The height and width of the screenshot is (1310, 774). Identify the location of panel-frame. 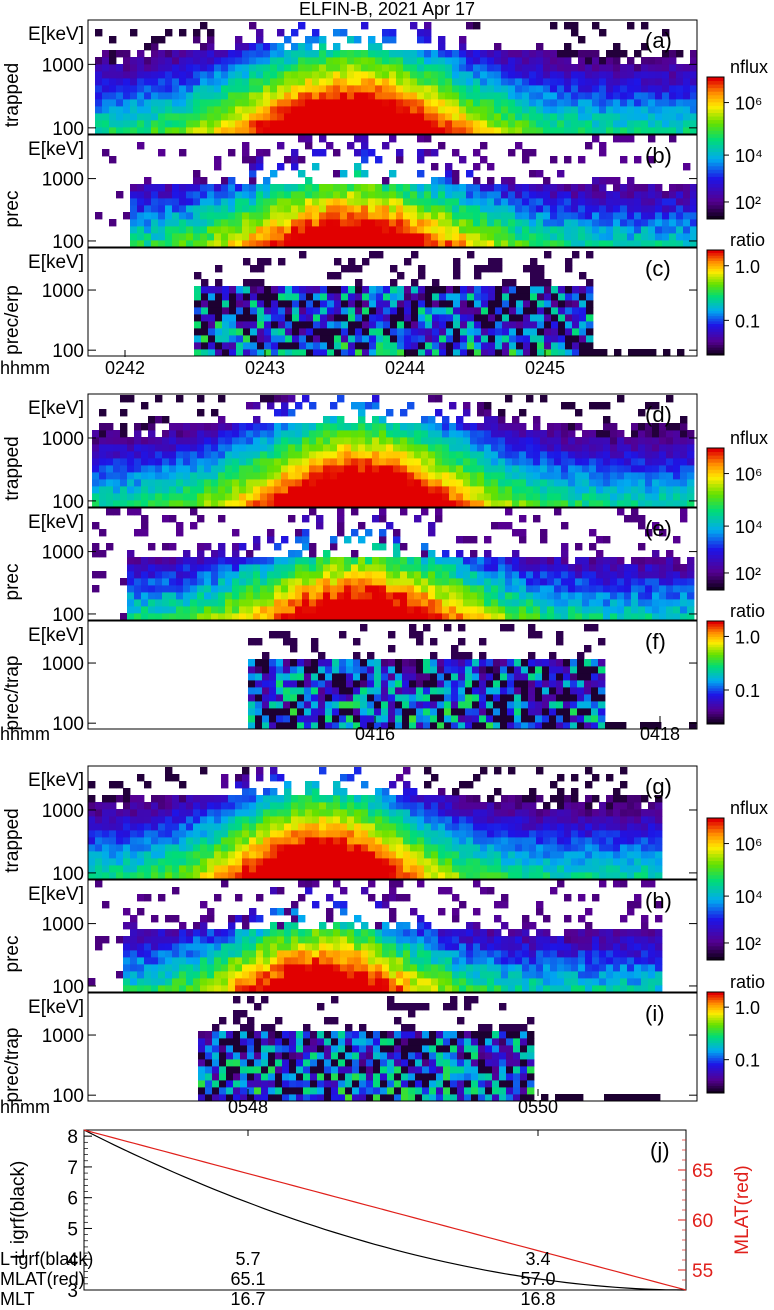
(392, 77).